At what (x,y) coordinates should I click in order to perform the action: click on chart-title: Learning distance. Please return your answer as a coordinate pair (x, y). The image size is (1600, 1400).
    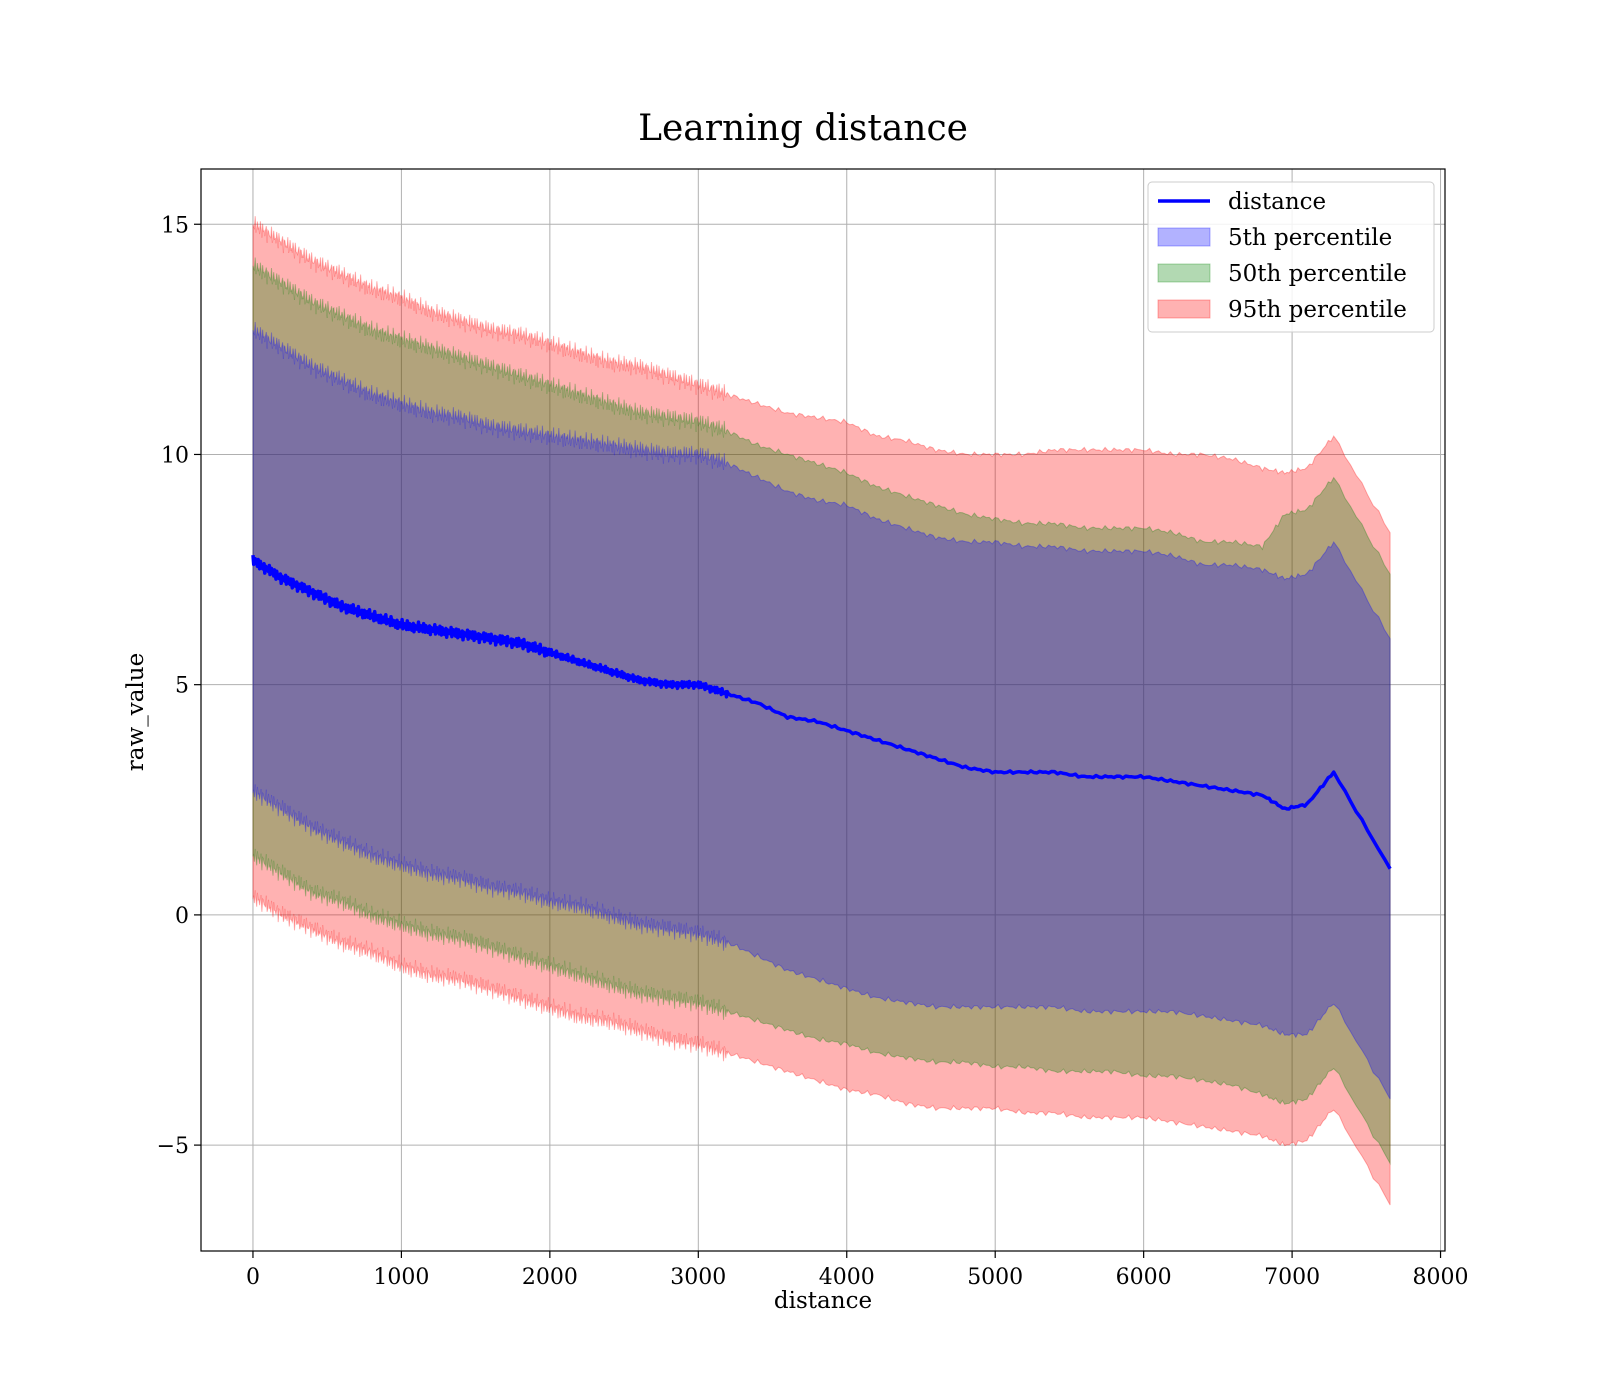
    Looking at the image, I should click on (803, 128).